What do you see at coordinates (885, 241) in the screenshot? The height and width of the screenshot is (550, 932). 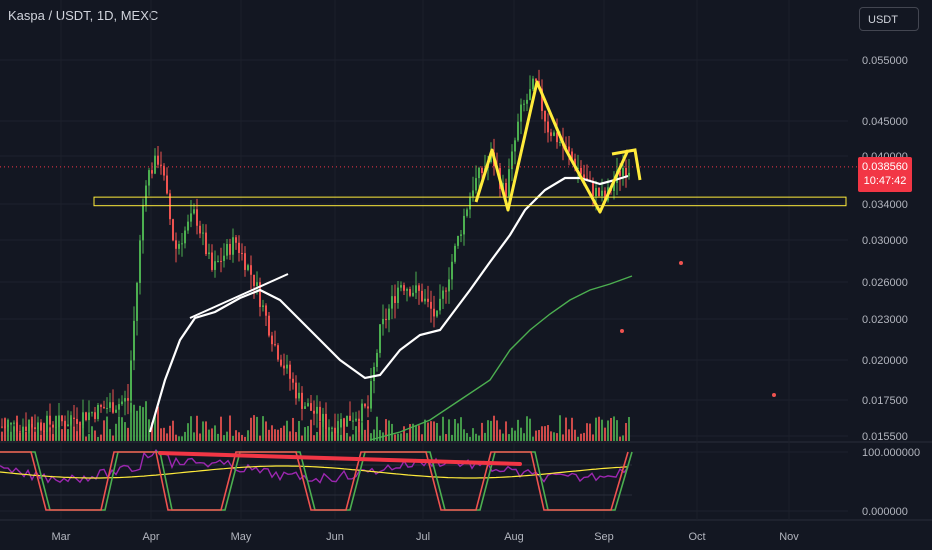 I see `price-axis-label: 0.030000` at bounding box center [885, 241].